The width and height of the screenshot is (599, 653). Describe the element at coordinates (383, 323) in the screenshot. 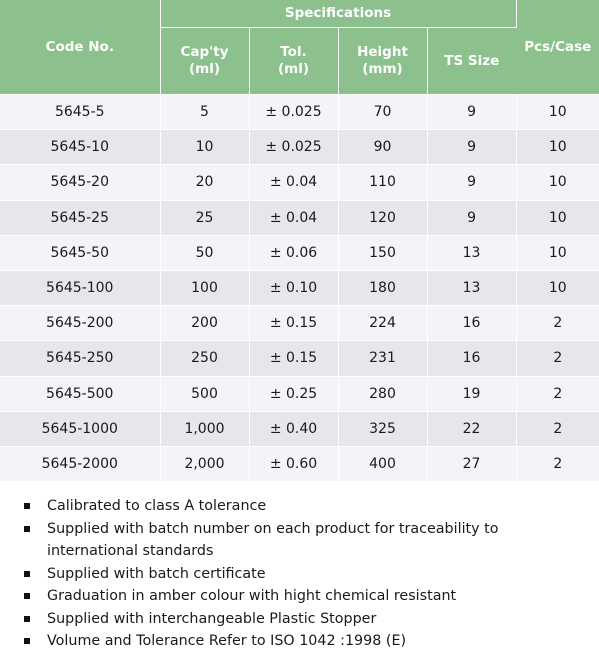

I see `height-cell: 224` at that location.